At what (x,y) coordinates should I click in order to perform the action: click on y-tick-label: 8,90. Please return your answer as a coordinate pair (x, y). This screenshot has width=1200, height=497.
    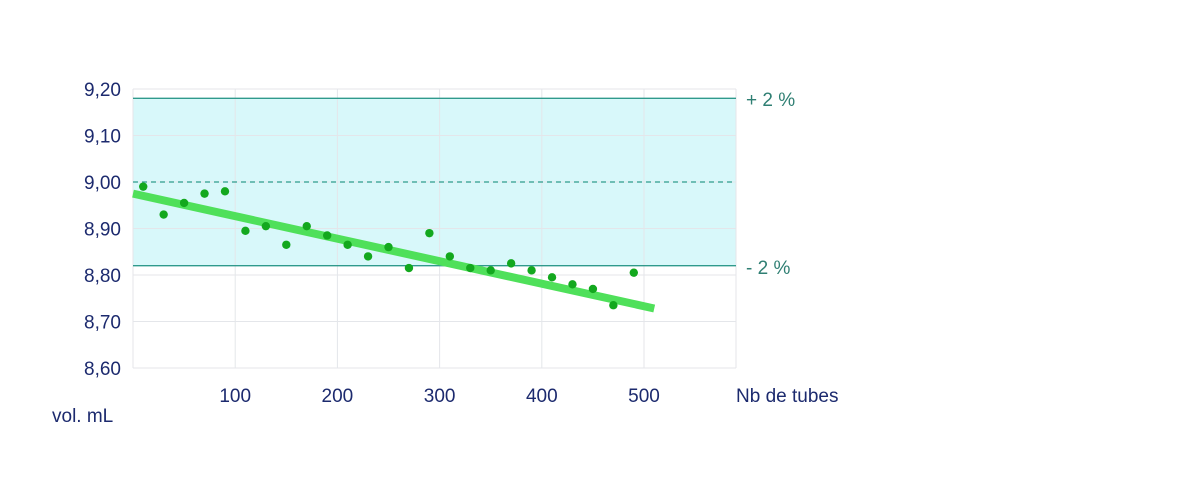
    Looking at the image, I should click on (102, 230).